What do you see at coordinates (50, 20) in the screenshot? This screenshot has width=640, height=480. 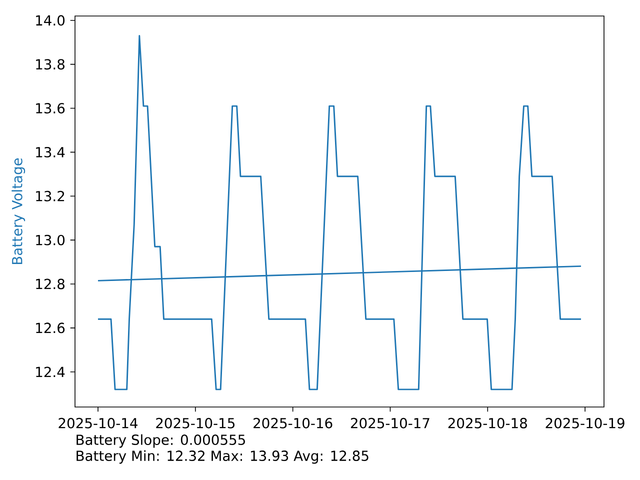 I see `y-tick-label: 14.0` at bounding box center [50, 20].